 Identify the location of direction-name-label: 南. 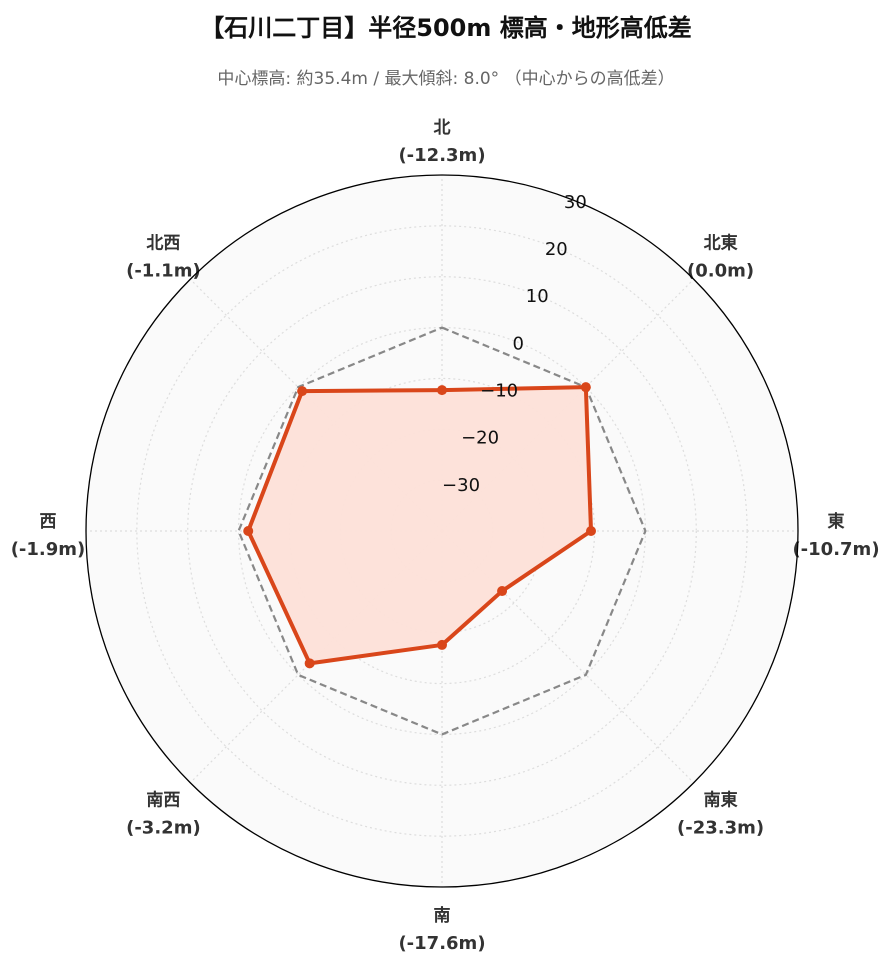
(442, 915).